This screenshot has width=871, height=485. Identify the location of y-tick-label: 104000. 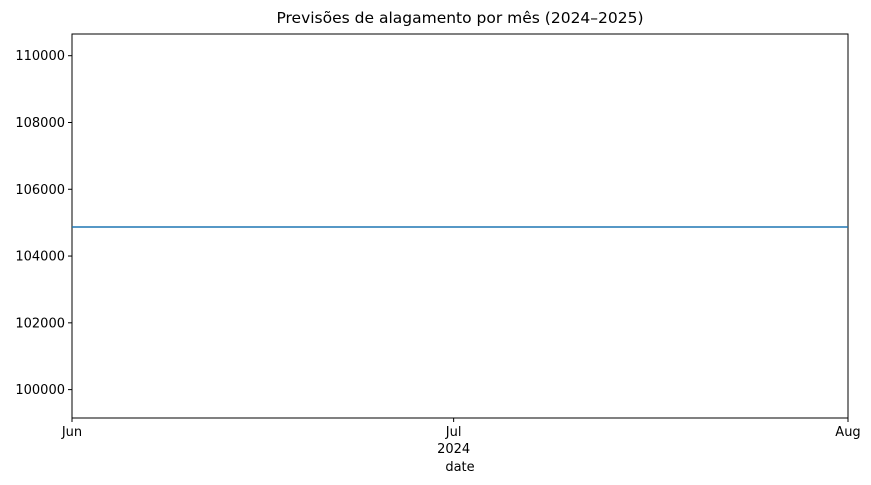
(40, 257).